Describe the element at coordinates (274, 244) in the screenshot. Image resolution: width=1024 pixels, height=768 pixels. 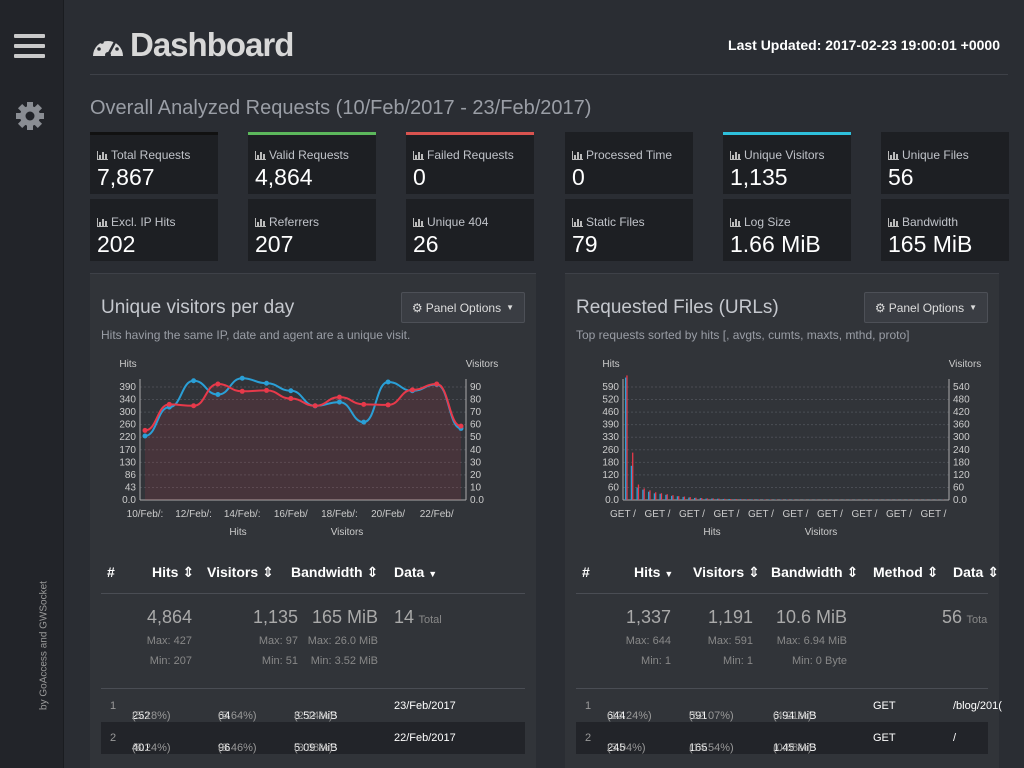
I see `stat-value: 207` at that location.